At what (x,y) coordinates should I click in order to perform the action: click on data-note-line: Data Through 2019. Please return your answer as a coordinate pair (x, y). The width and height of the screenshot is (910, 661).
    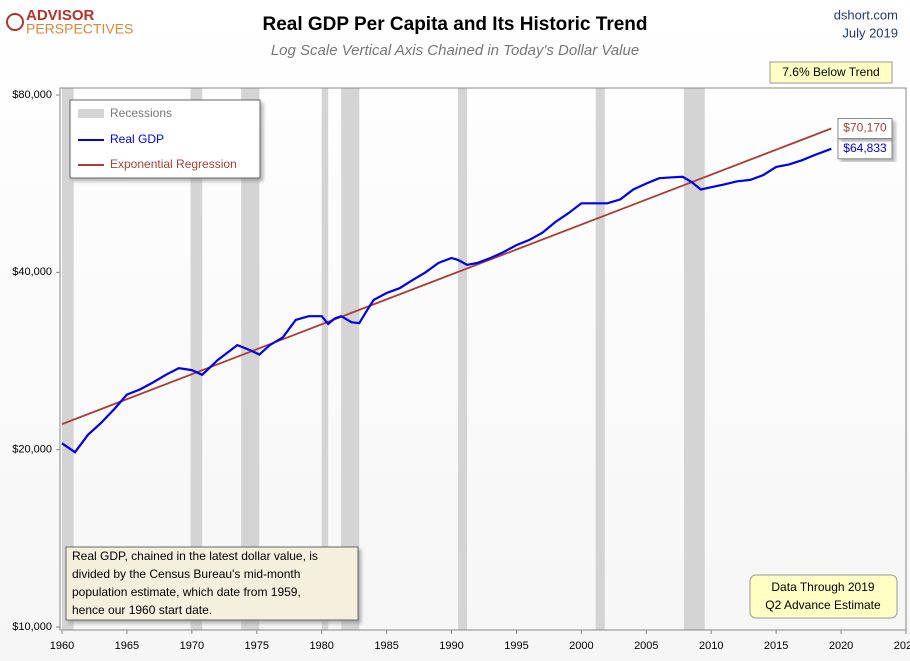
    Looking at the image, I should click on (823, 587).